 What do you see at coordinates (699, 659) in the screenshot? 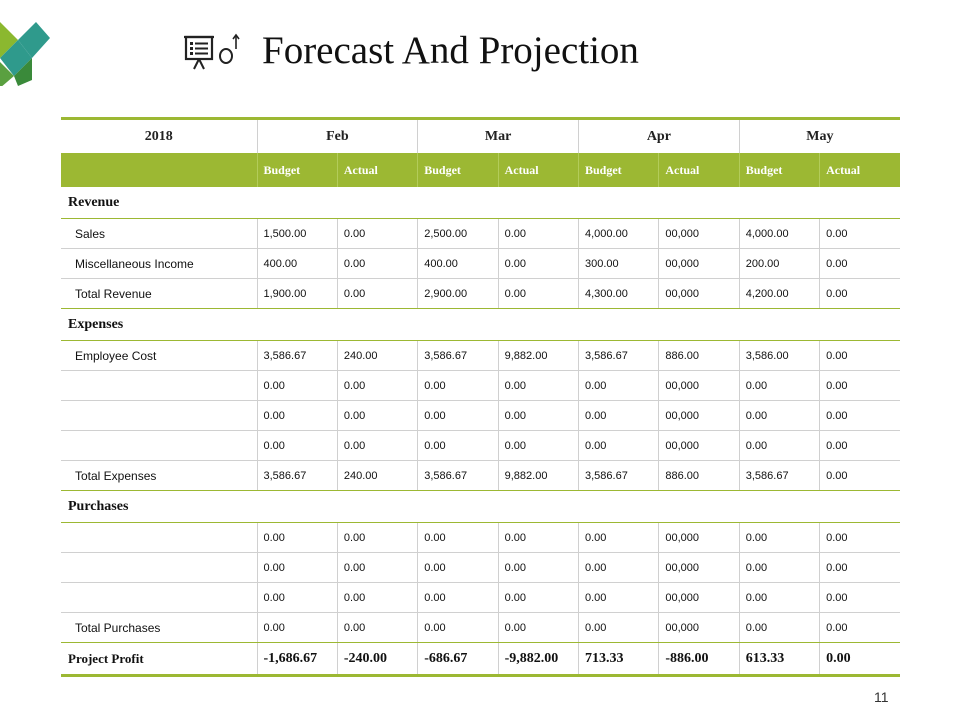
I see `profit-value: -886.00` at bounding box center [699, 659].